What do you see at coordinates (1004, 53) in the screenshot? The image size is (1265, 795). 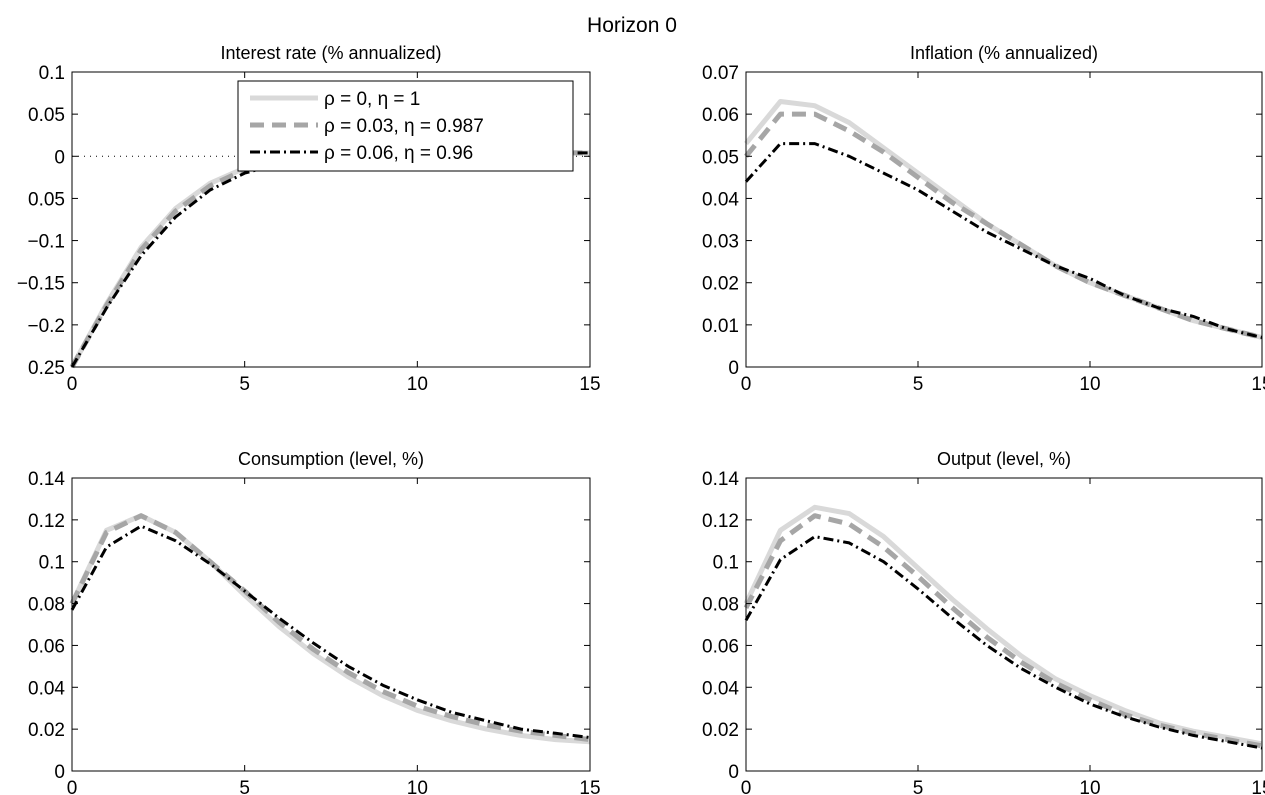 I see `chart-title: Inflation (% annualized)` at bounding box center [1004, 53].